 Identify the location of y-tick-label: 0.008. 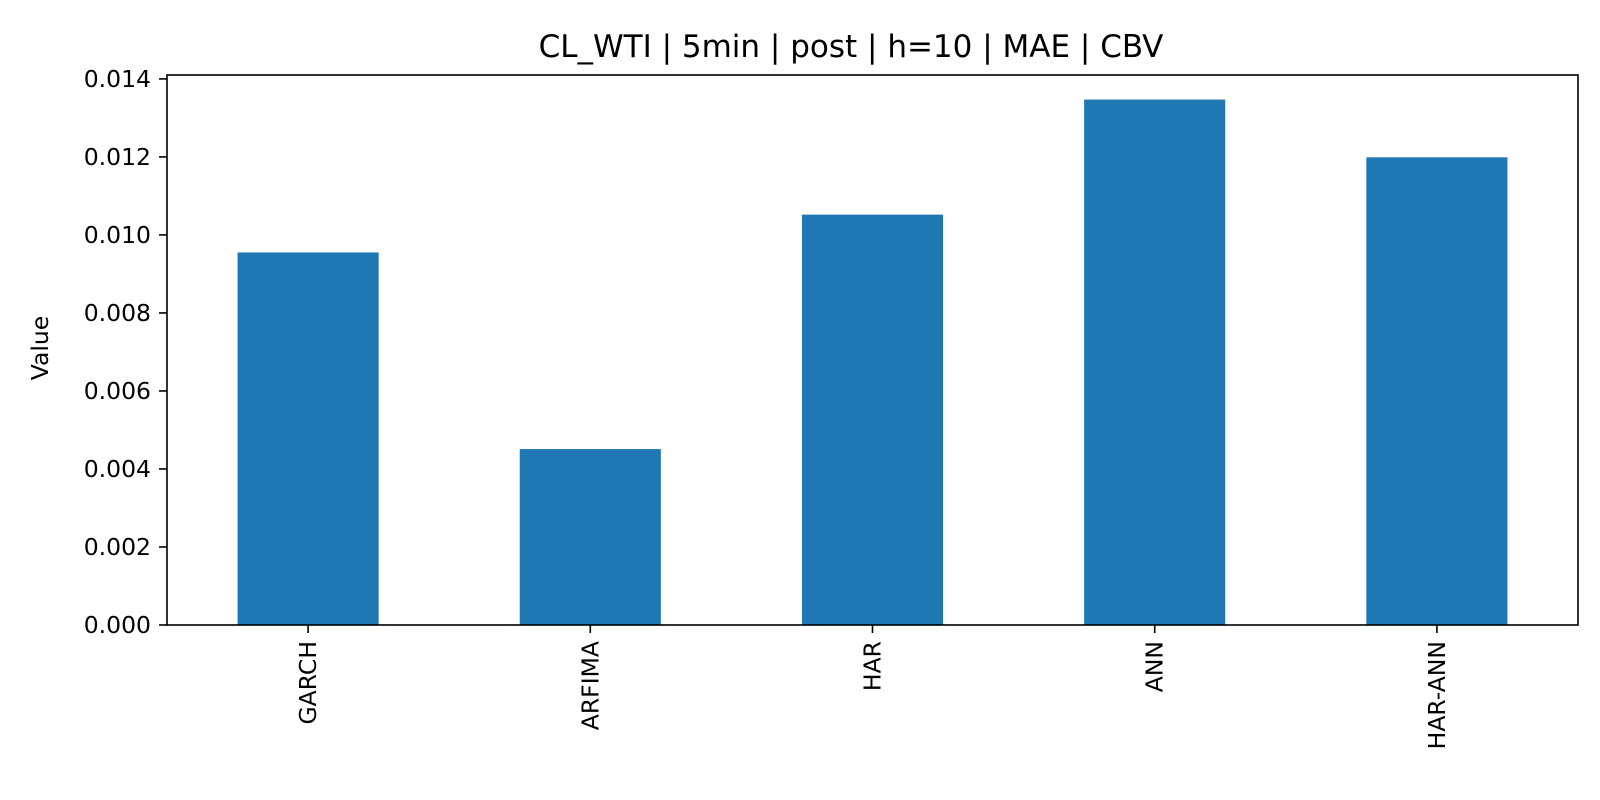
(117, 313).